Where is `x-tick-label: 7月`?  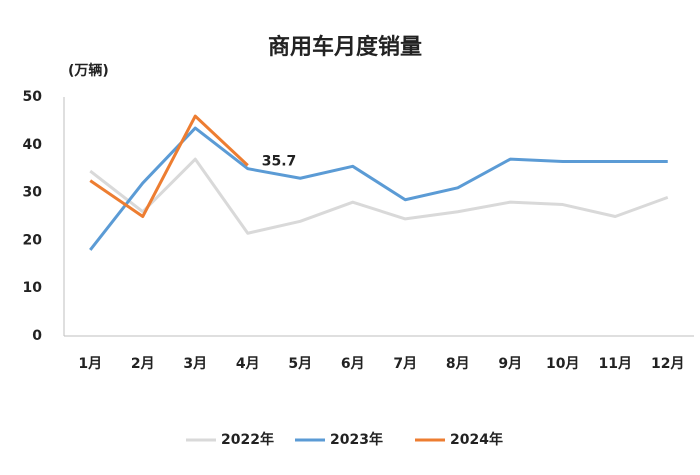
x-tick-label: 7月 is located at coordinates (405, 364).